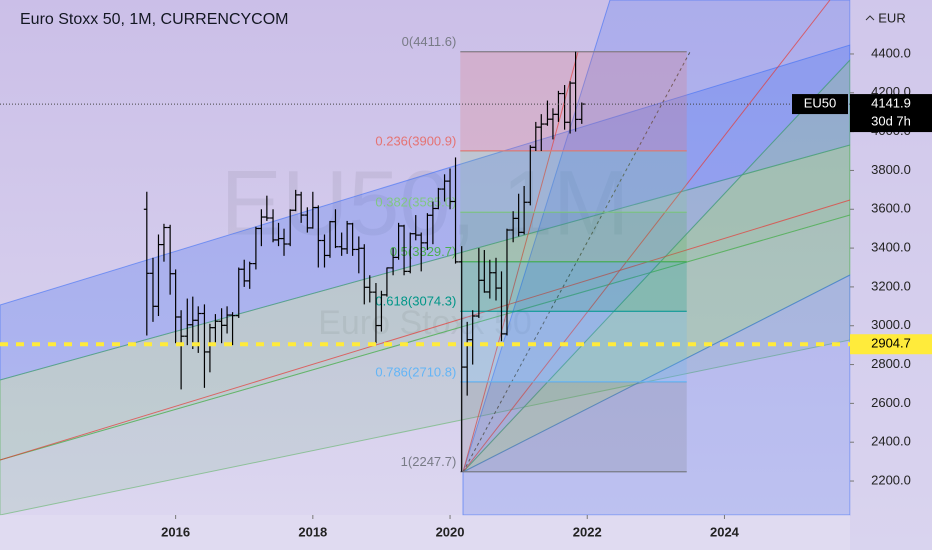 The height and width of the screenshot is (550, 932). I want to click on alert-tag, so click(891, 344).